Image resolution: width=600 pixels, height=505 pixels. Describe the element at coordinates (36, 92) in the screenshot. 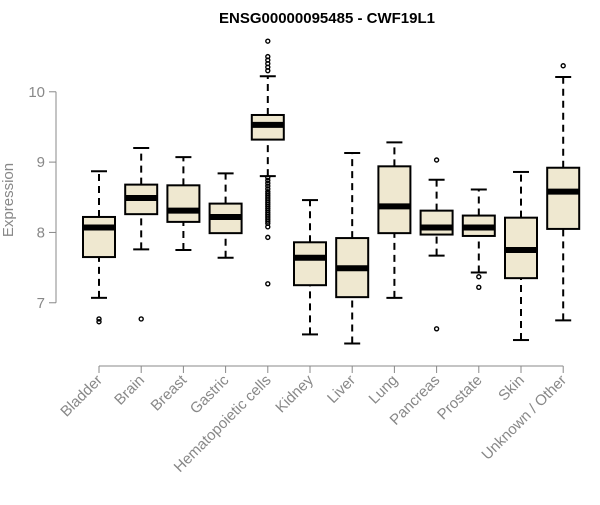

I see `y-tick-label: 10` at that location.